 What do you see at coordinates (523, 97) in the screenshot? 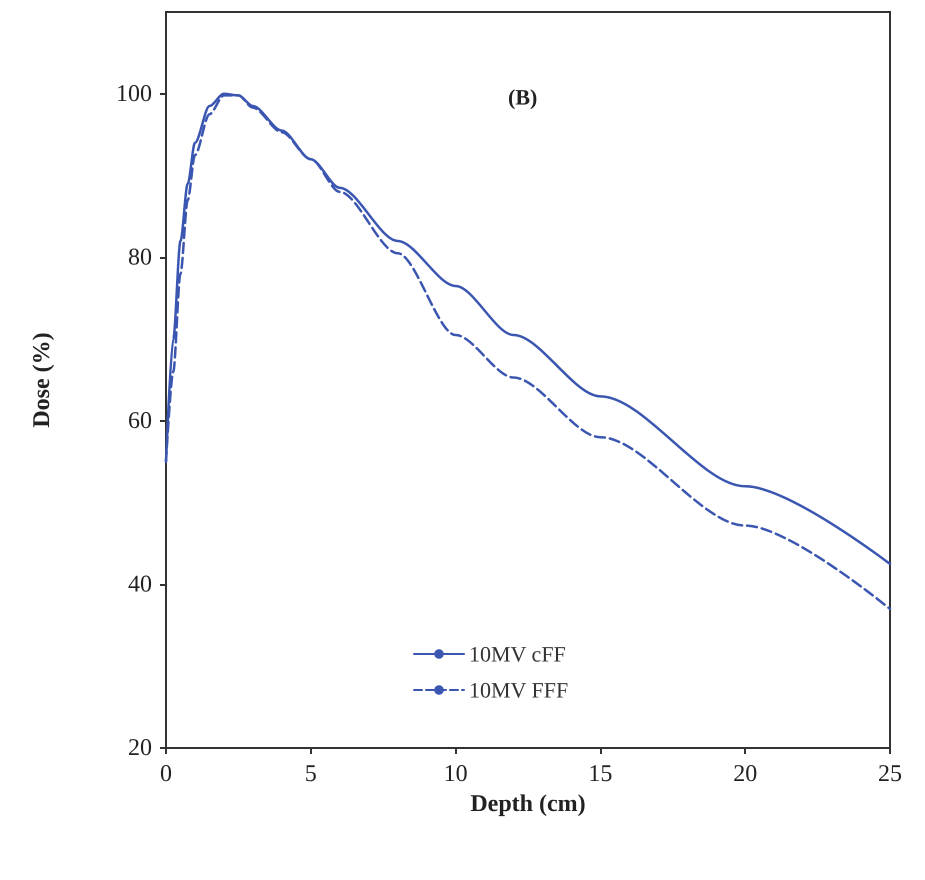
I see `annotation: (B)` at bounding box center [523, 97].